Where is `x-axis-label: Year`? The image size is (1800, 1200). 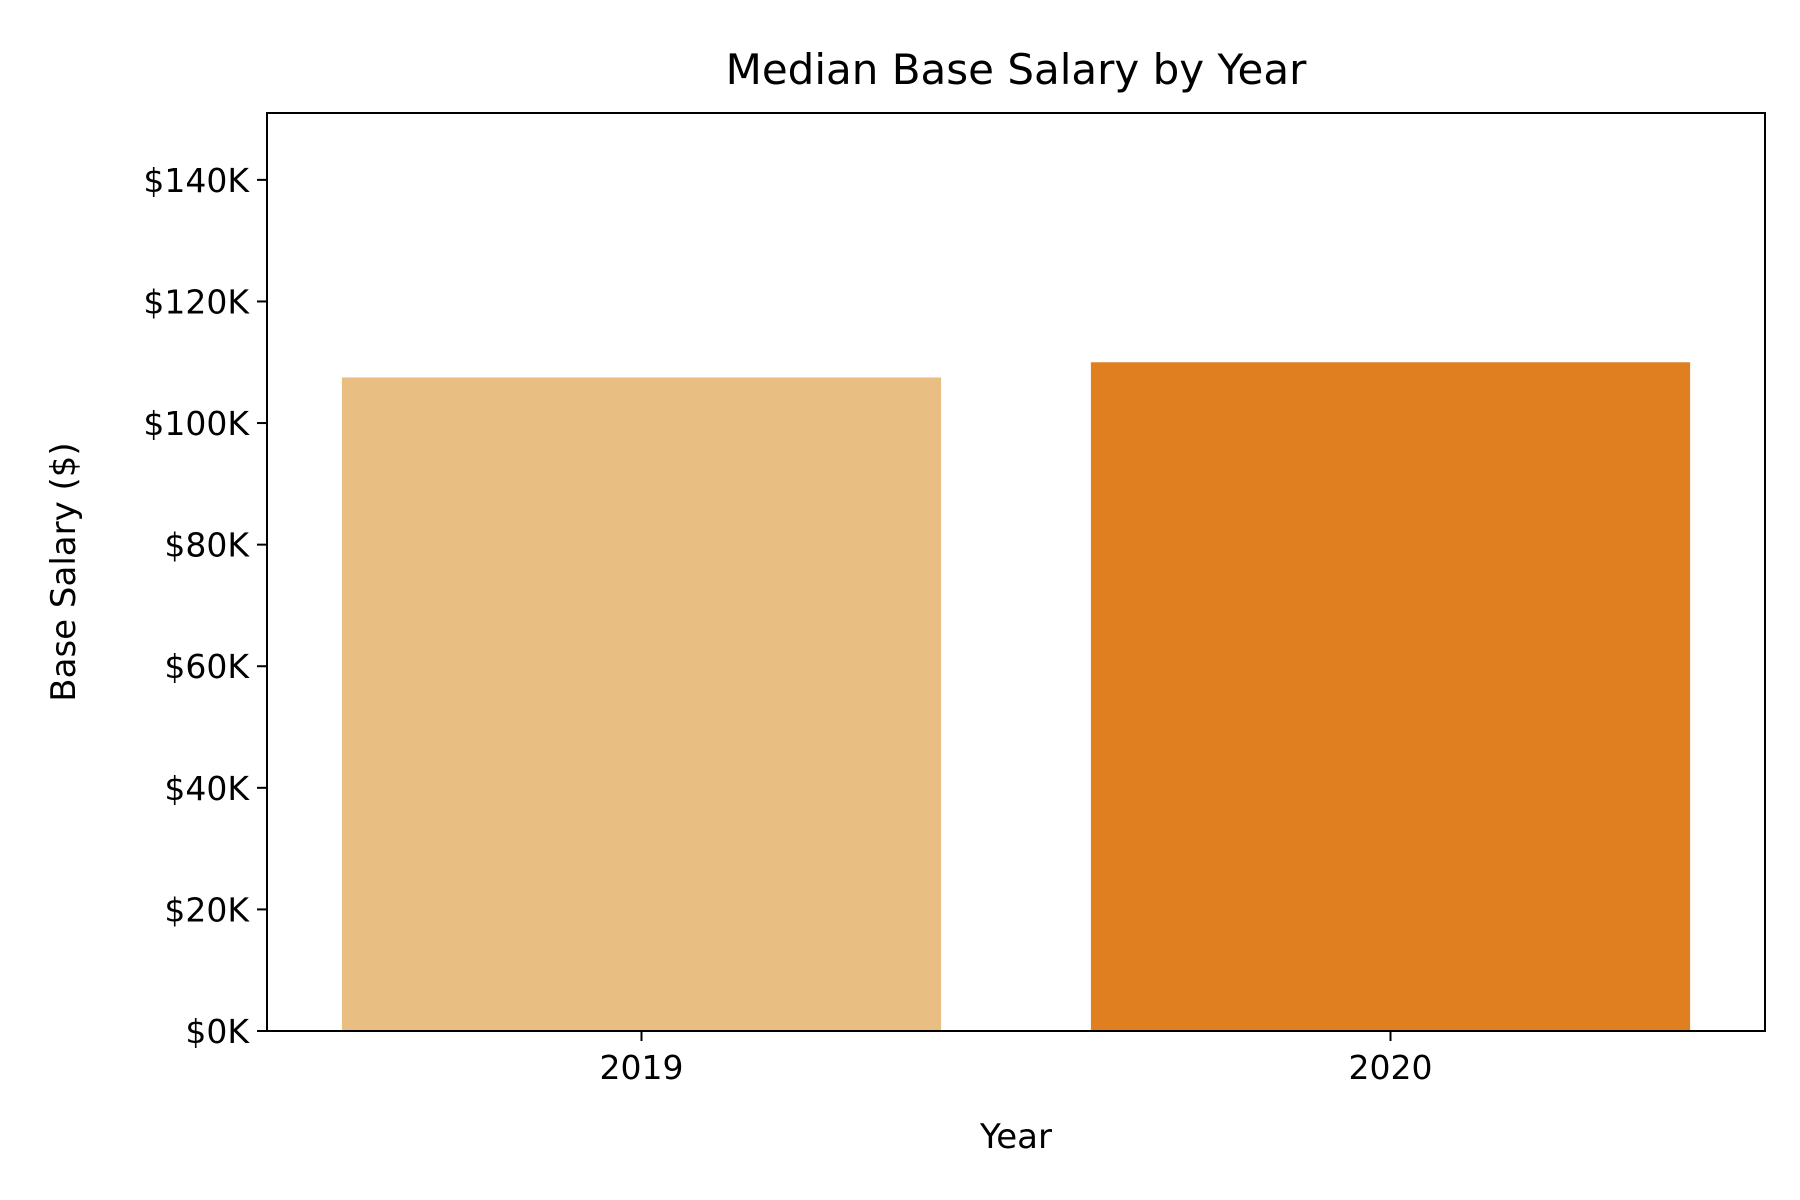
x-axis-label: Year is located at coordinates (1015, 1137).